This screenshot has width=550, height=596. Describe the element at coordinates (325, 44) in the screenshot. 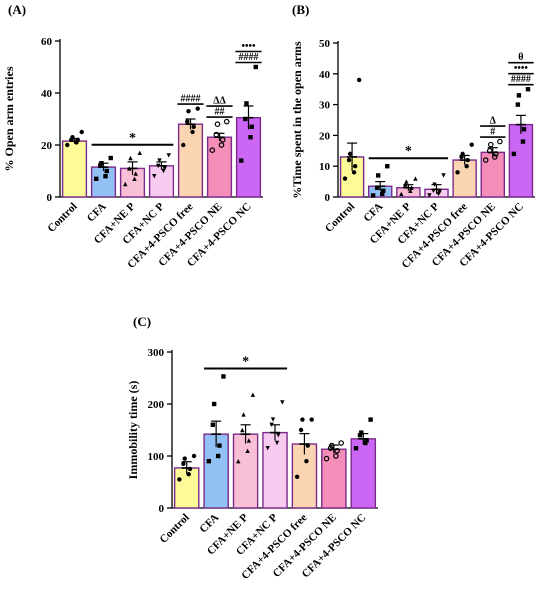

I see `y-tick-label: 50` at that location.